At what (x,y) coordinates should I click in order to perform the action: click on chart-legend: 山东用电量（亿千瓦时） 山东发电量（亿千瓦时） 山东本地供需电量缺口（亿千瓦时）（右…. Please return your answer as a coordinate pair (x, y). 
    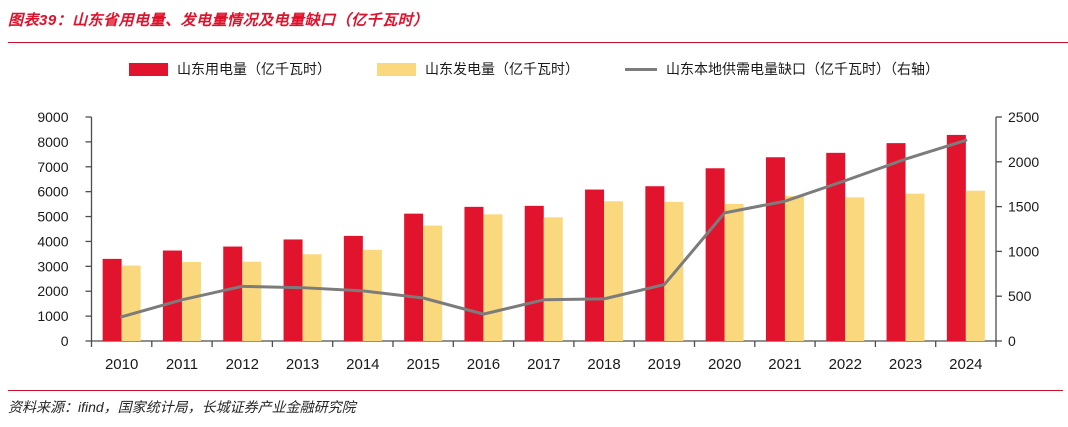
    Looking at the image, I should click on (534, 69).